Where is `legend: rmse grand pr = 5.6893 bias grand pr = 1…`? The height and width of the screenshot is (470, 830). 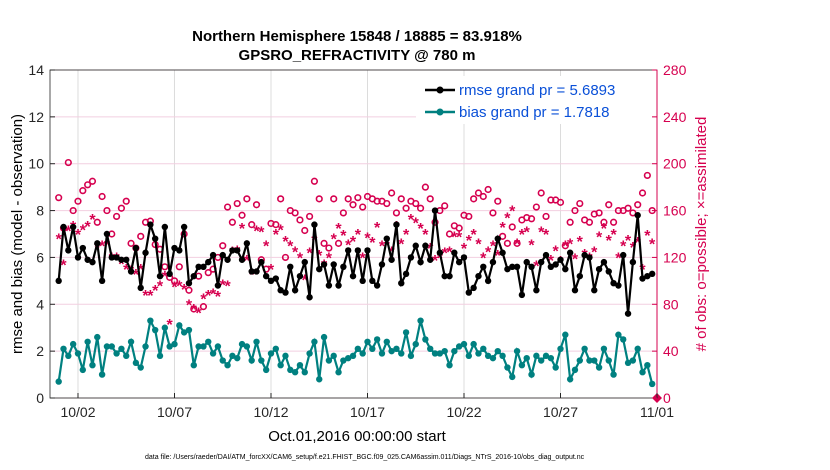 legend: rmse grand pr = 5.6893 bias grand pr = 1… is located at coordinates (534, 100).